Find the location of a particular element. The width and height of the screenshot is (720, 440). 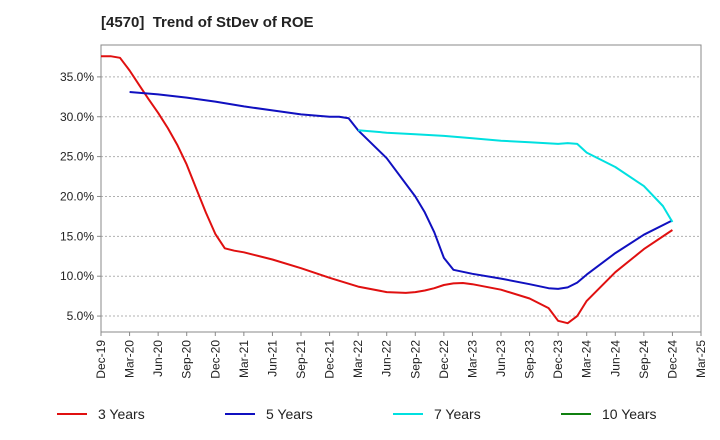

y-tick-label: 5.0% is located at coordinates (81, 316).